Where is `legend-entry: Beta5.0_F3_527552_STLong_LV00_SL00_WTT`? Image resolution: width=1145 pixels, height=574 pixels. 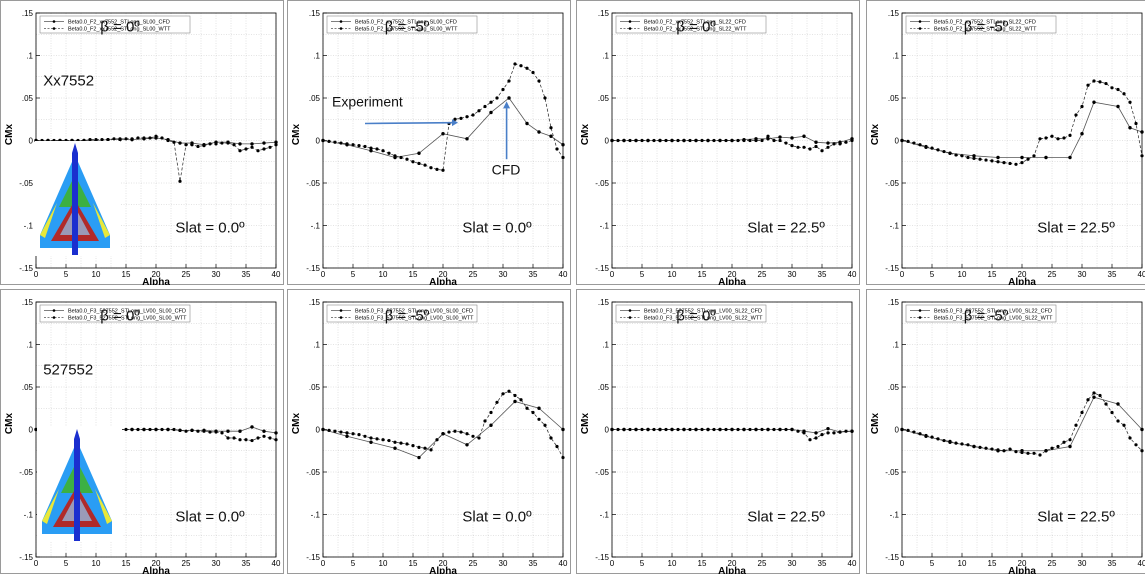 legend-entry: Beta5.0_F3_527552_STLong_LV00_SL00_WTT is located at coordinates (414, 319).